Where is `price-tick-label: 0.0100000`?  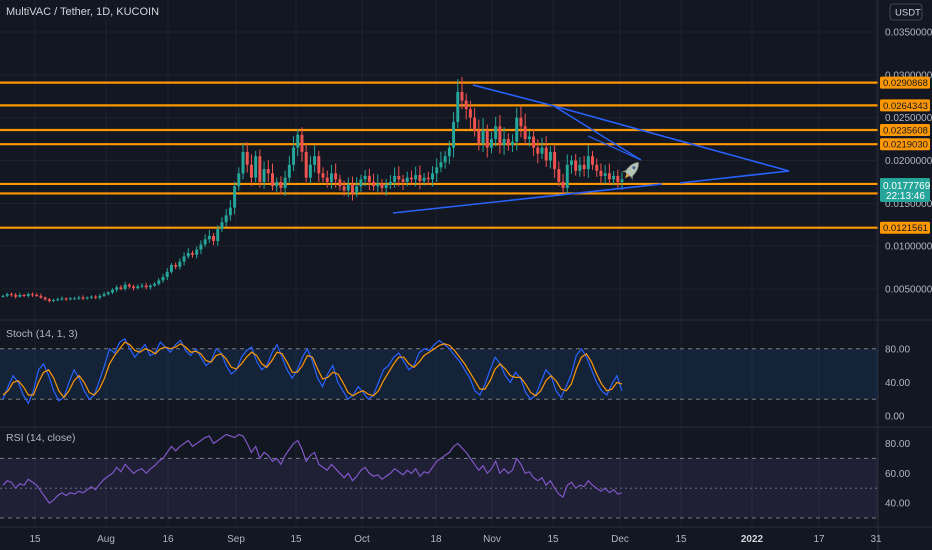 price-tick-label: 0.0100000 is located at coordinates (908, 247).